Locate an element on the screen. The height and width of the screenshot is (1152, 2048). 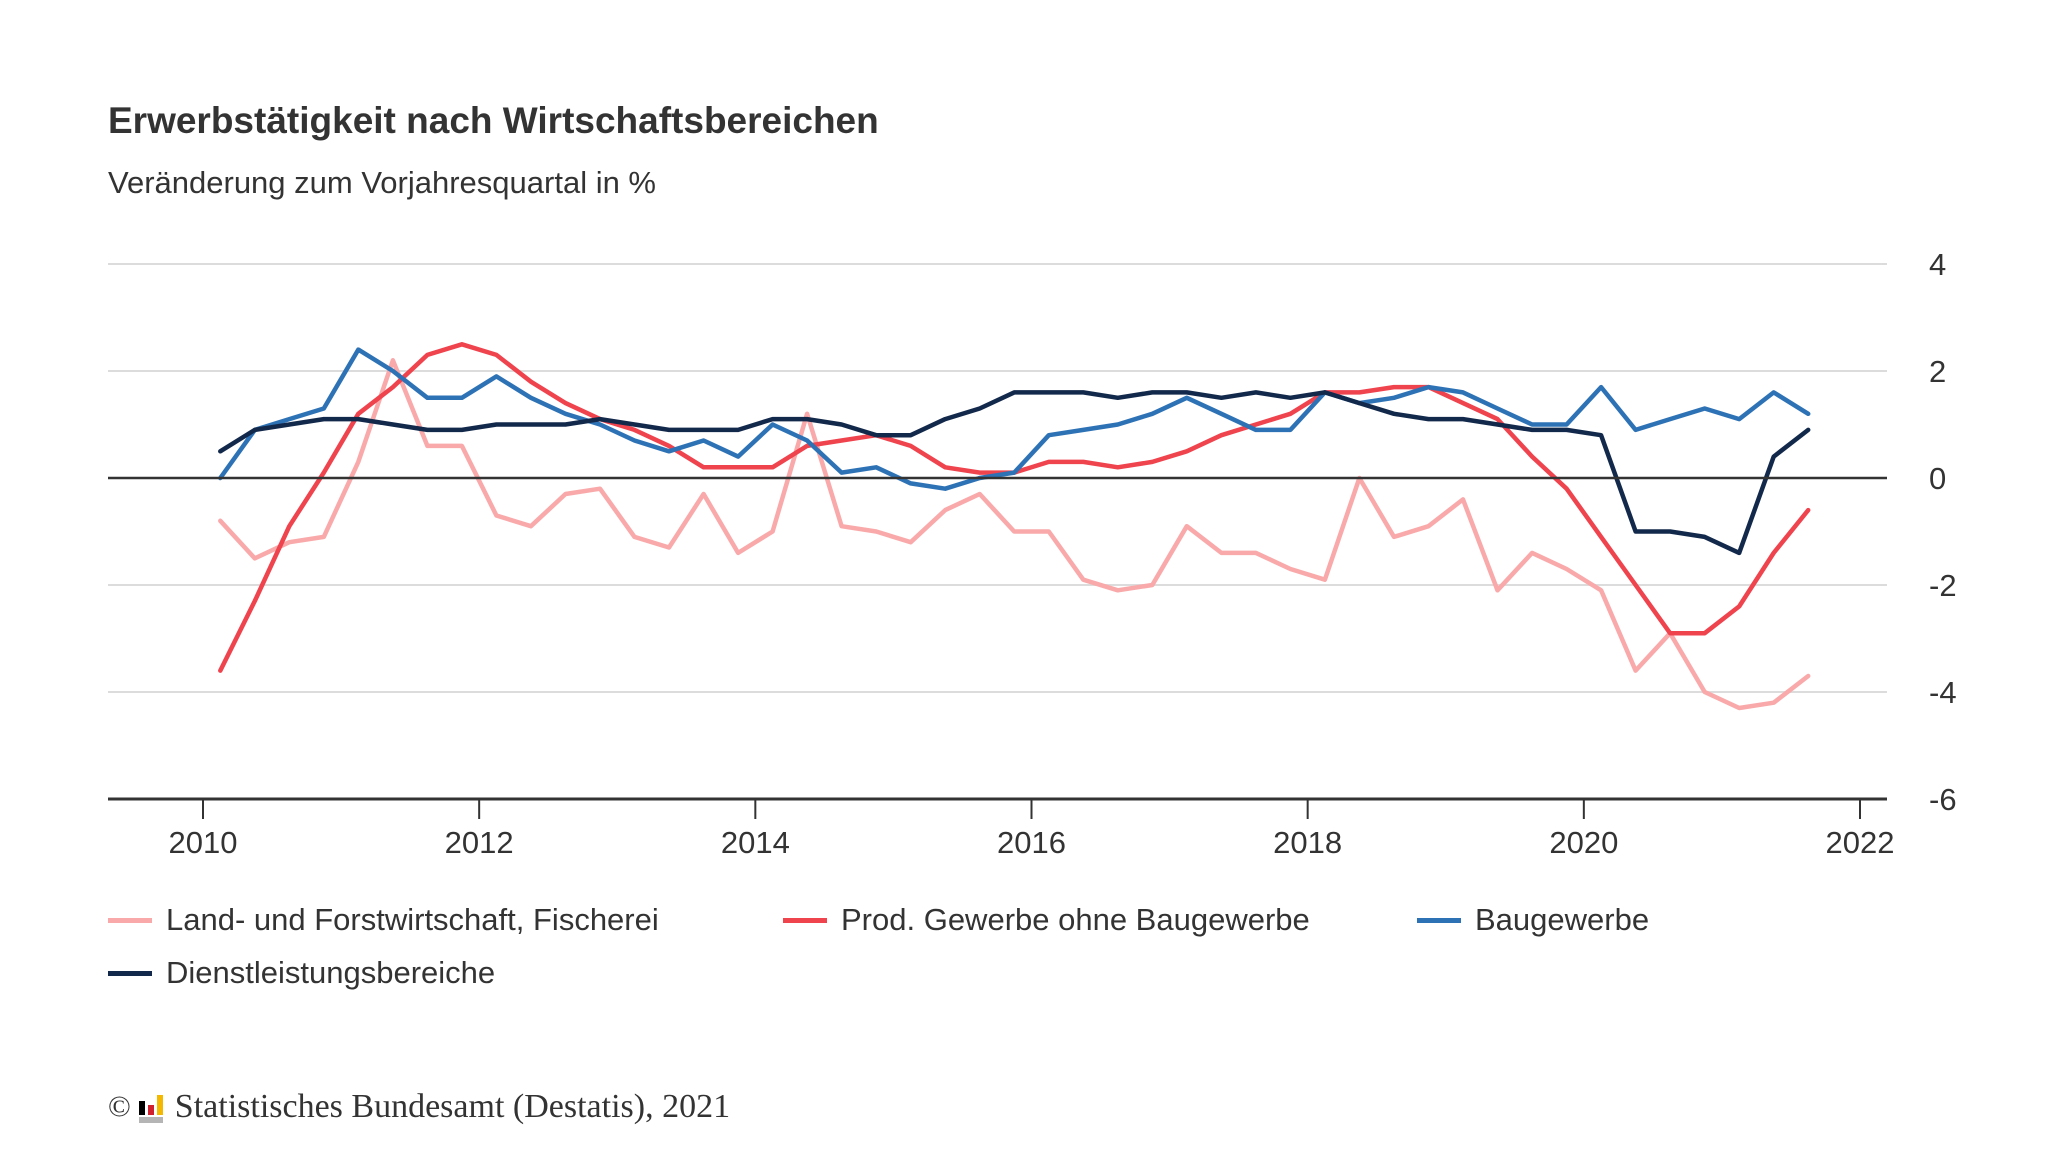
legend-item-prod: Prod. Gewerbe ohne Baugewerbe is located at coordinates (1046, 920).